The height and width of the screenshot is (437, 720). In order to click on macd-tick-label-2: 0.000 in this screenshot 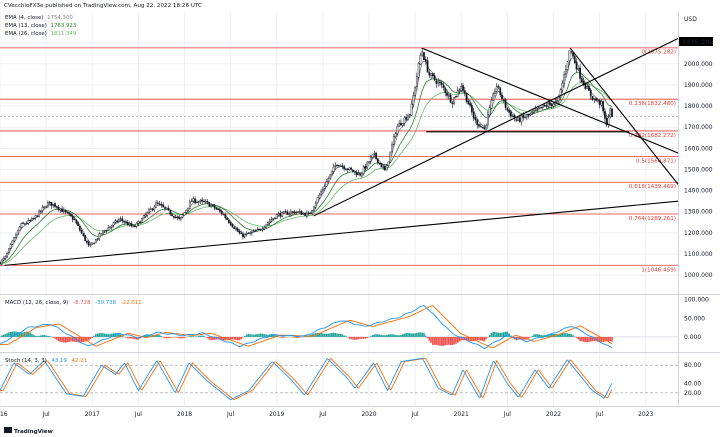, I will do `click(692, 337)`.